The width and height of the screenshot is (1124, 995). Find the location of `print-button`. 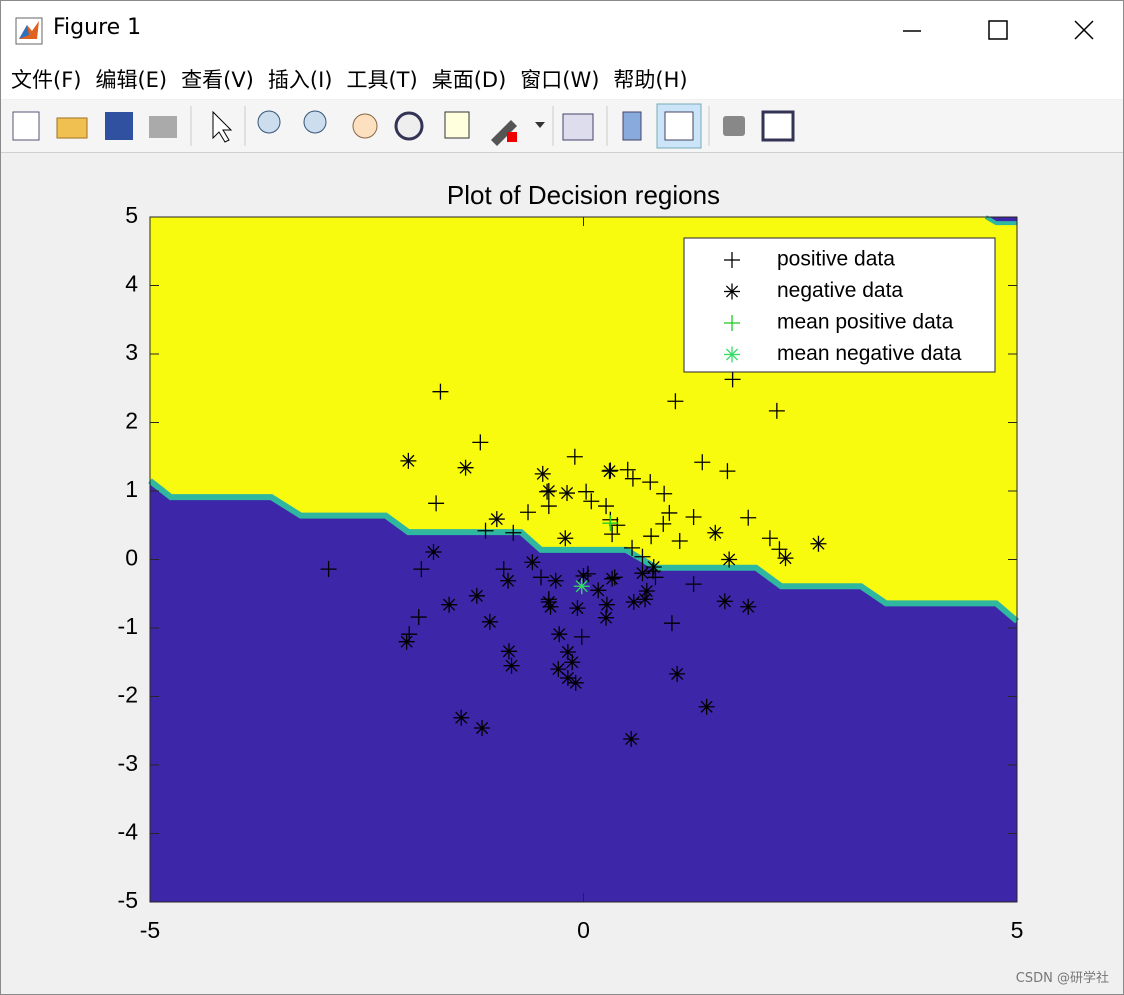

print-button is located at coordinates (163, 127).